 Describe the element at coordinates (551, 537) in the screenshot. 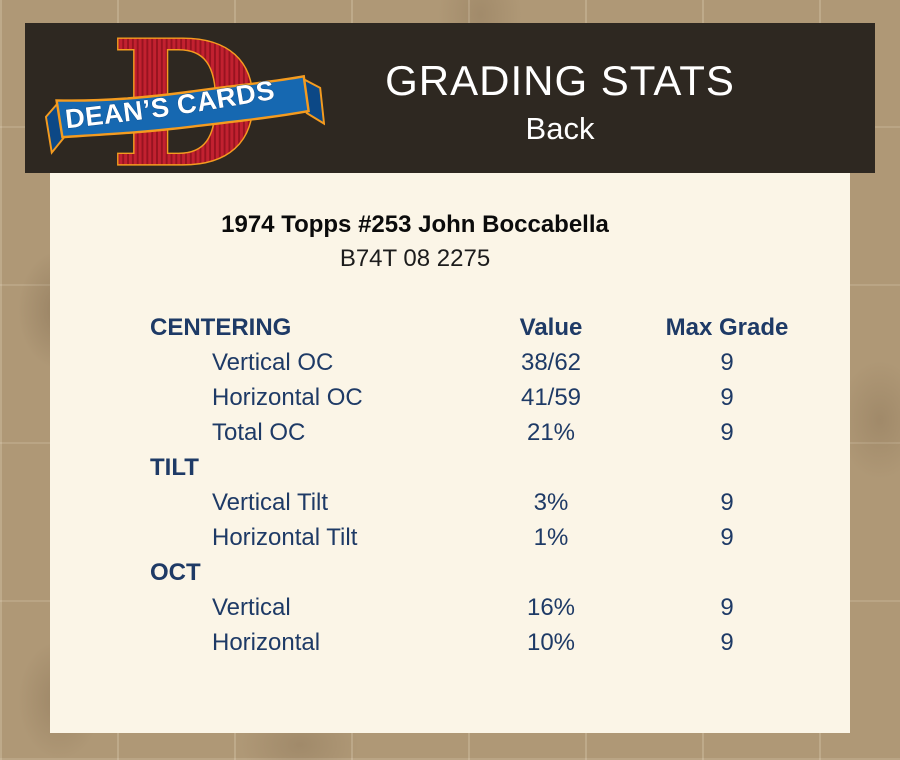

I see `row-value: 1%` at that location.